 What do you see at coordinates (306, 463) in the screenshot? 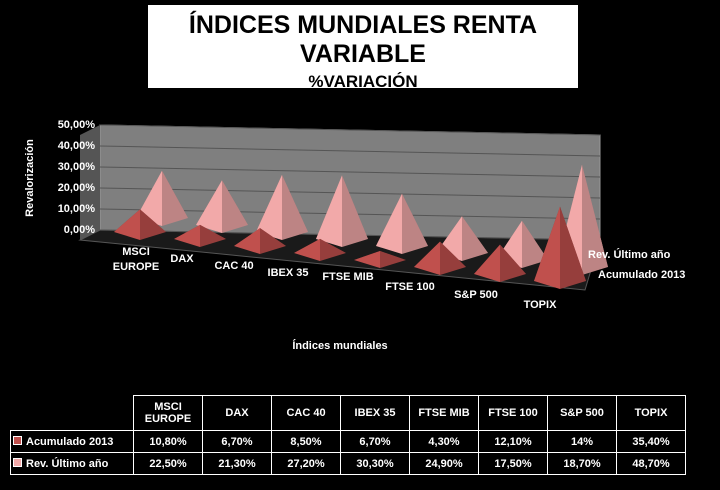
I see `table-cell: 27,20%` at bounding box center [306, 463].